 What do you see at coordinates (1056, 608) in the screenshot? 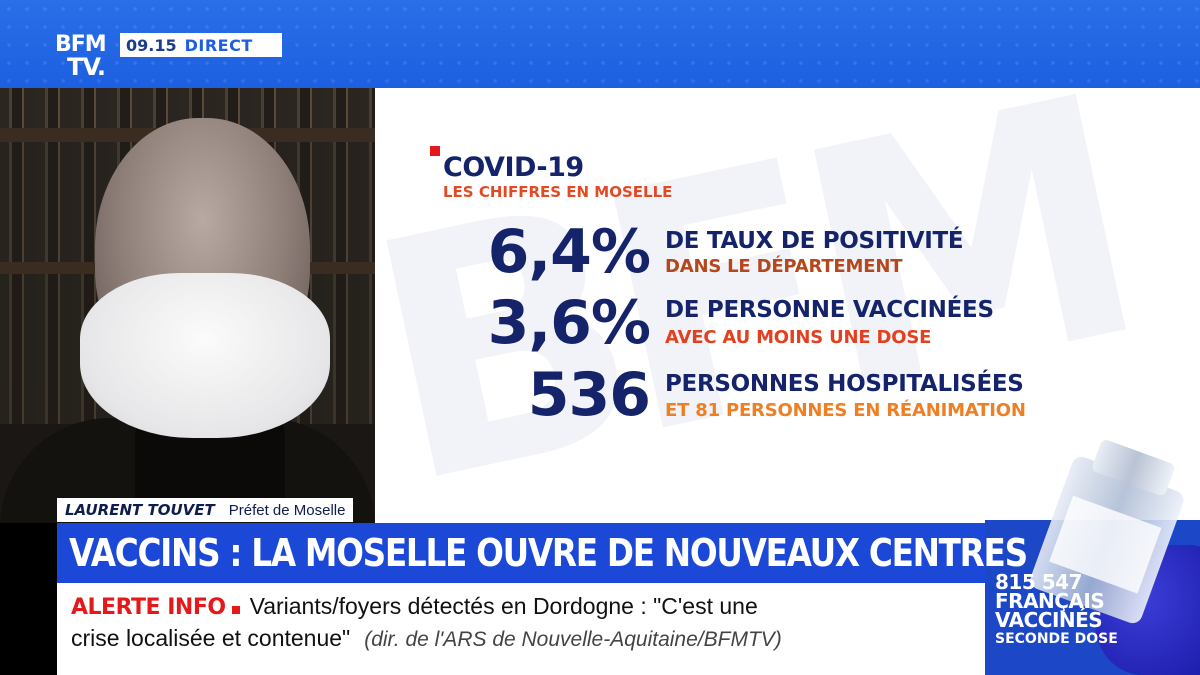
I see `vaccine-counter: 815 547 FRANÇAIS VACCINÉS SECONDE DOSE` at bounding box center [1056, 608].